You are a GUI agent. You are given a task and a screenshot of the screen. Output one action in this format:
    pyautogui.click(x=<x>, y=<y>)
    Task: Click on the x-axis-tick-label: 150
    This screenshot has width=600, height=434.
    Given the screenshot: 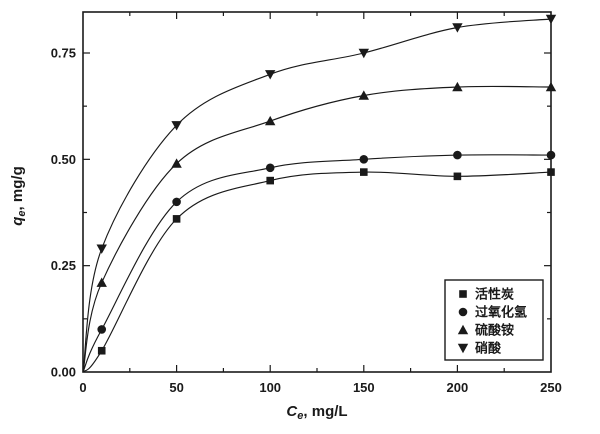 What is the action you would take?
    pyautogui.click(x=364, y=387)
    